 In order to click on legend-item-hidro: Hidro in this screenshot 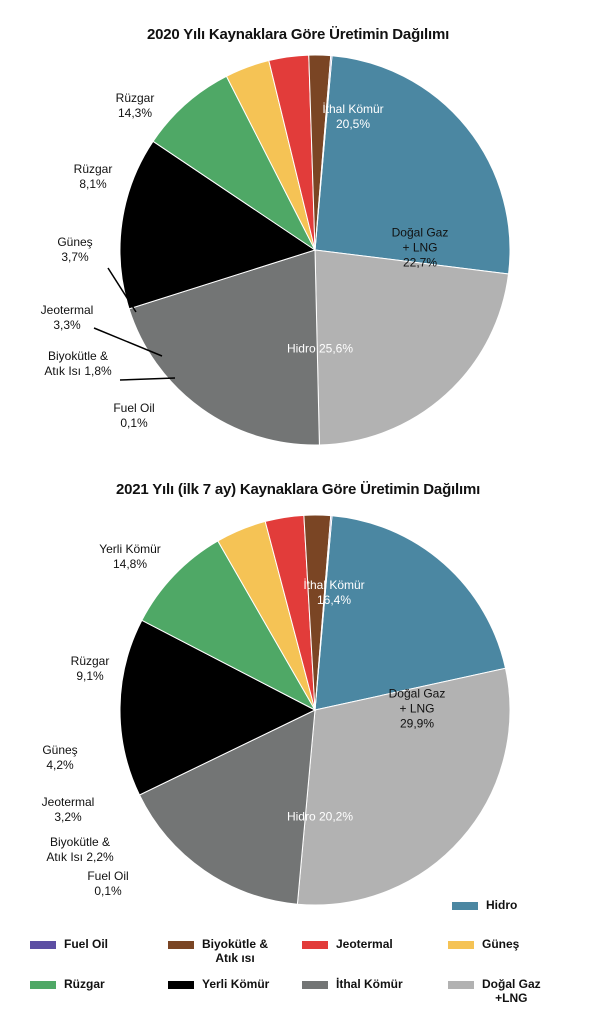, I will do `click(484, 905)`.